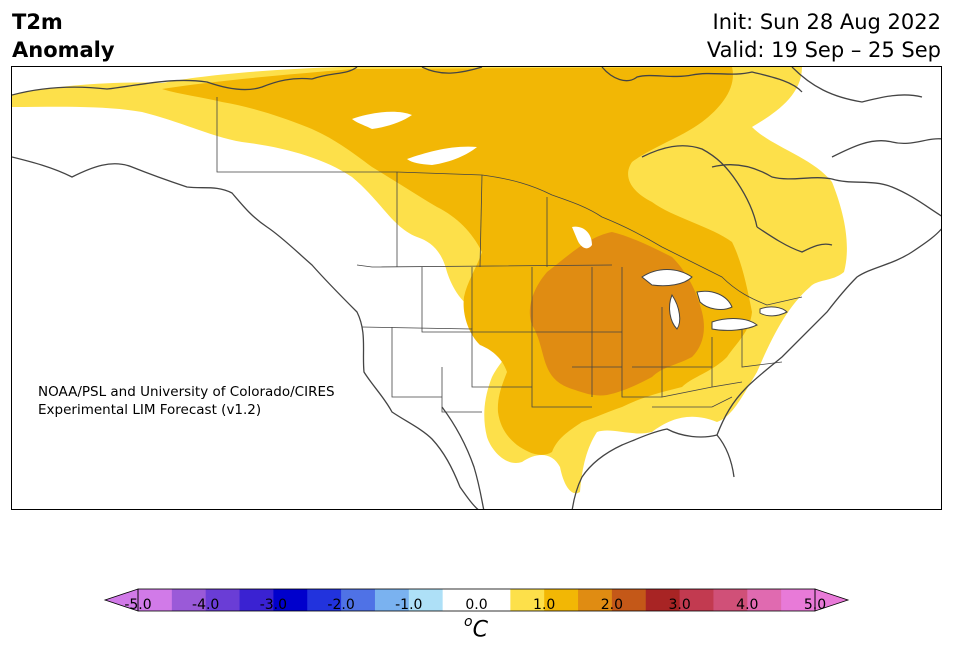  Describe the element at coordinates (480, 630) in the screenshot. I see `units-letter: C` at that location.